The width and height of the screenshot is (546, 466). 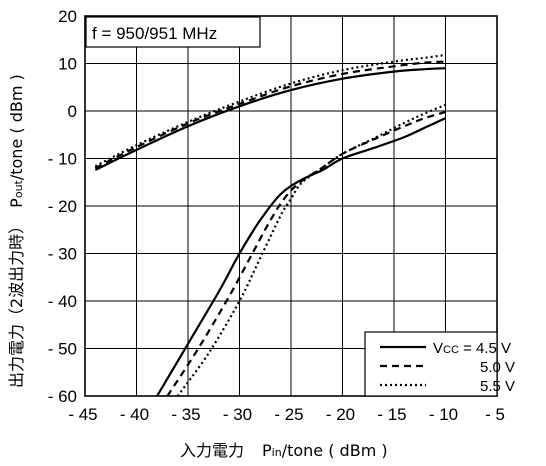 I want to click on y-tick-label: - 60, so click(x=62, y=396).